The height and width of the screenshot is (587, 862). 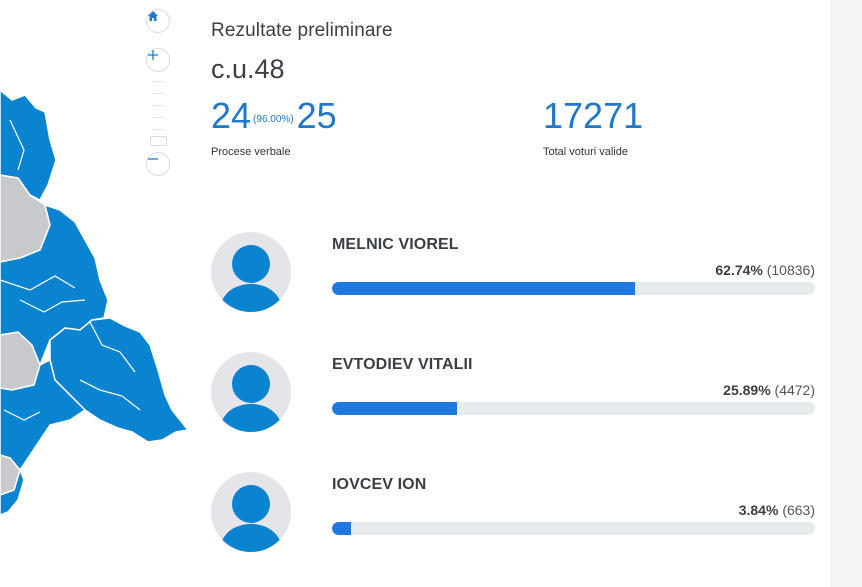 I want to click on candidate-result: 3.84% (663), so click(x=777, y=510).